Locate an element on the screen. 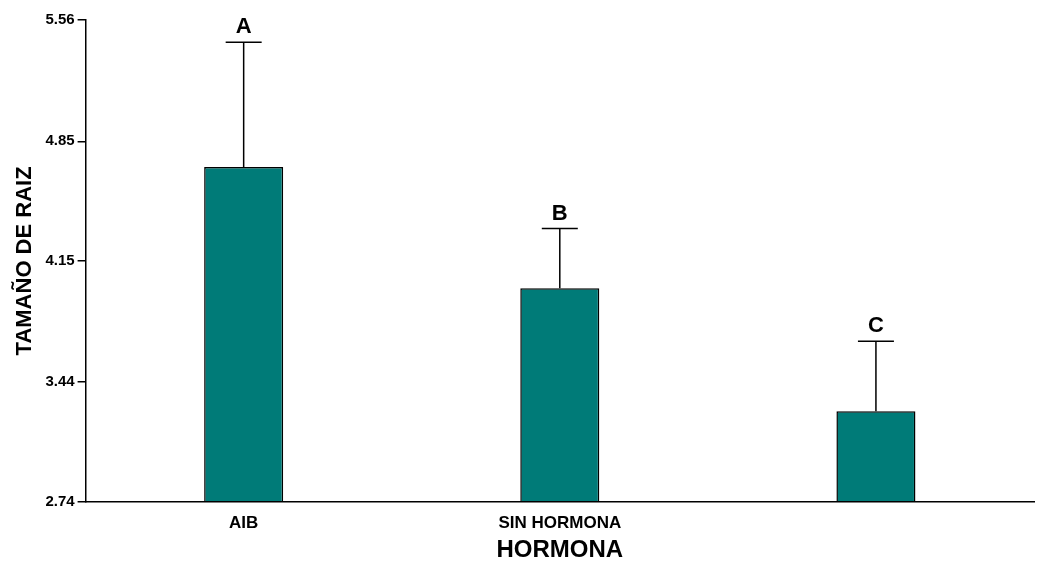 Image resolution: width=1062 pixels, height=573 pixels. y-axis-title: TAMAÑO DE RAIZ is located at coordinates (24, 261).